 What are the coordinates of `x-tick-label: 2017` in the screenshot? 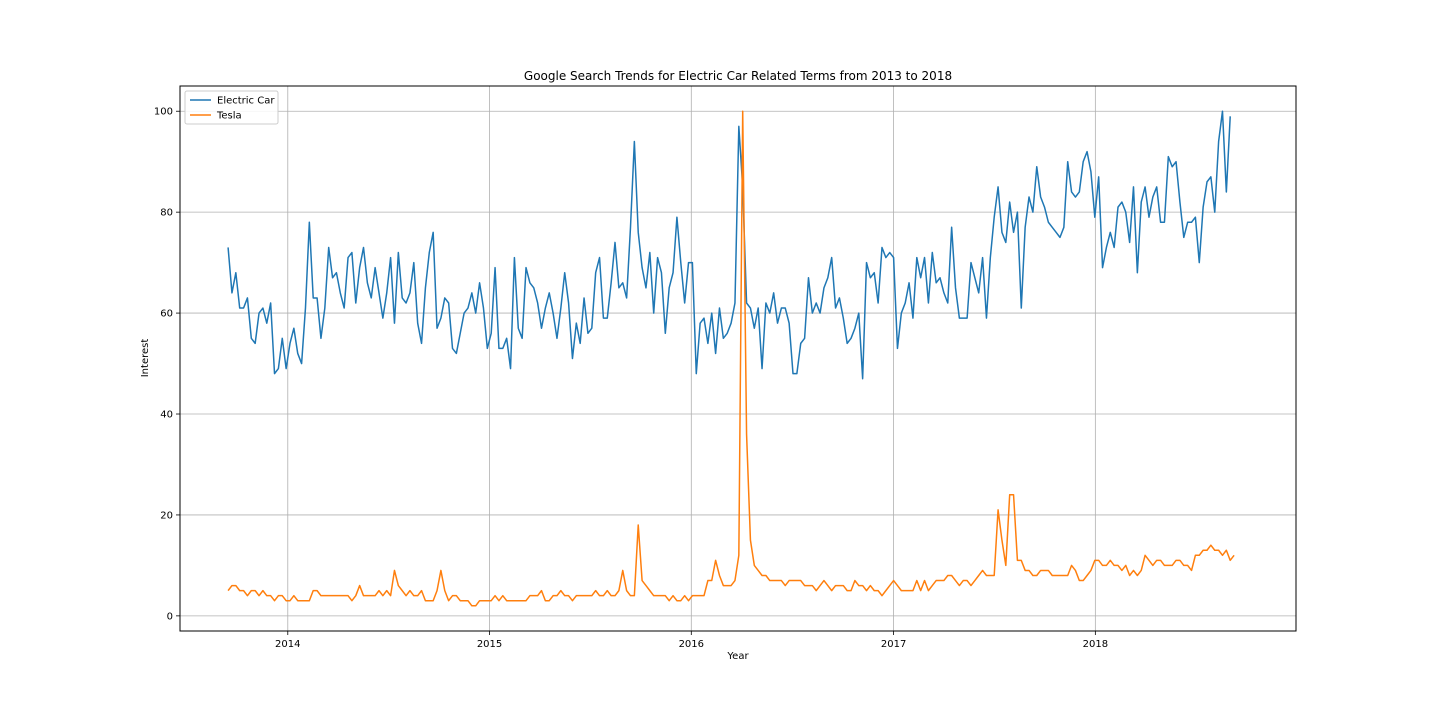 It's located at (893, 644).